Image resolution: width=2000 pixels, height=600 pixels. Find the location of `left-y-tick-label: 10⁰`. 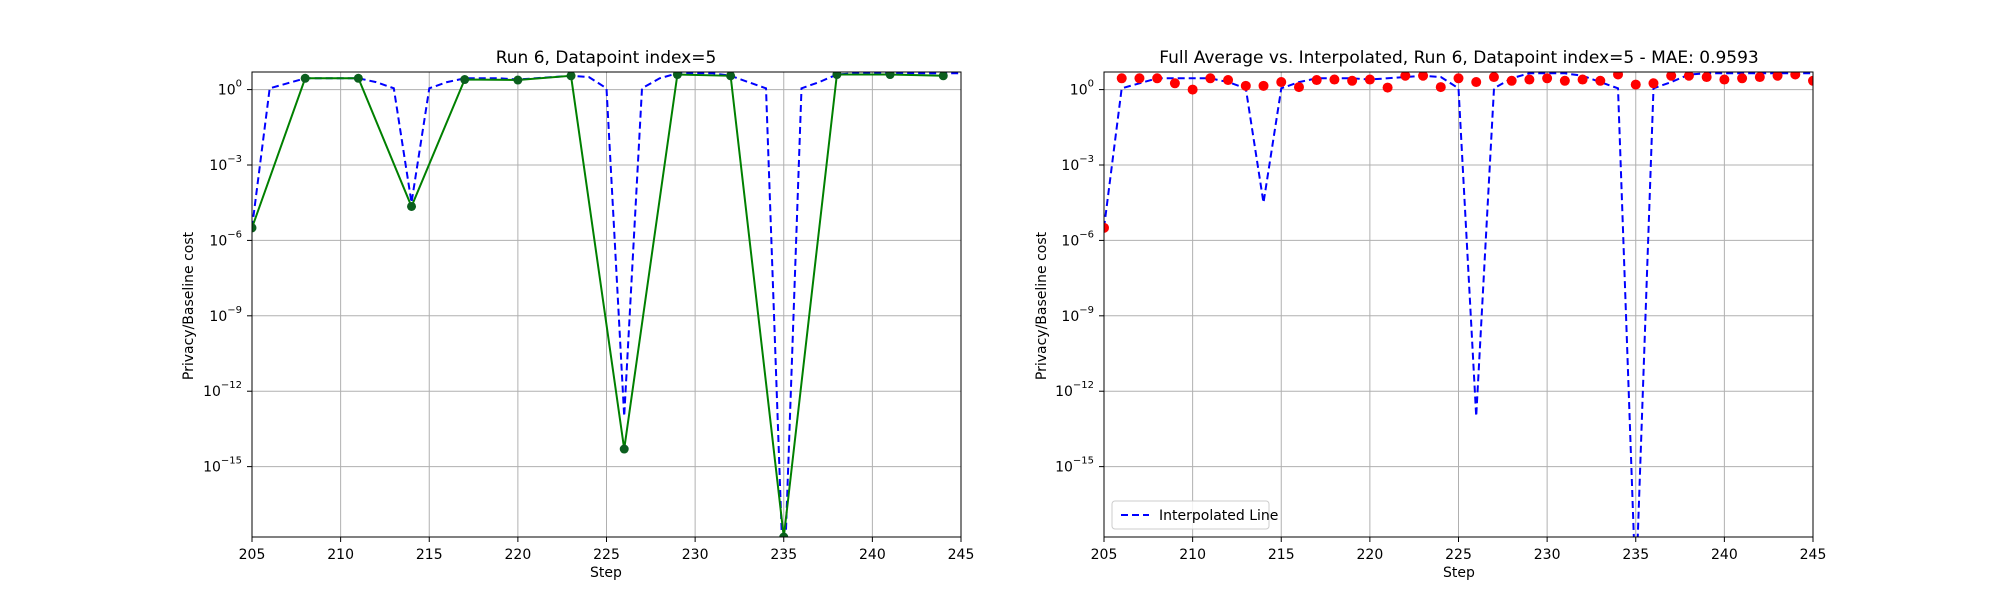

left-y-tick-label: 10⁰ is located at coordinates (230, 89).